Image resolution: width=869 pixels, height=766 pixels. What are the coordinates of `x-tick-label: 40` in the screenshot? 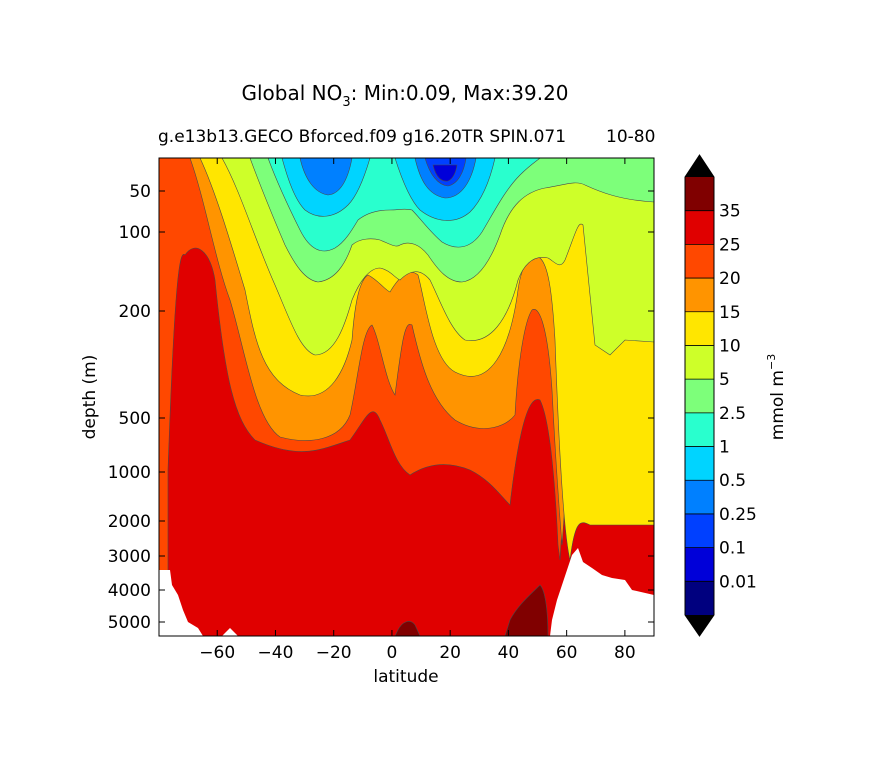 It's located at (509, 653).